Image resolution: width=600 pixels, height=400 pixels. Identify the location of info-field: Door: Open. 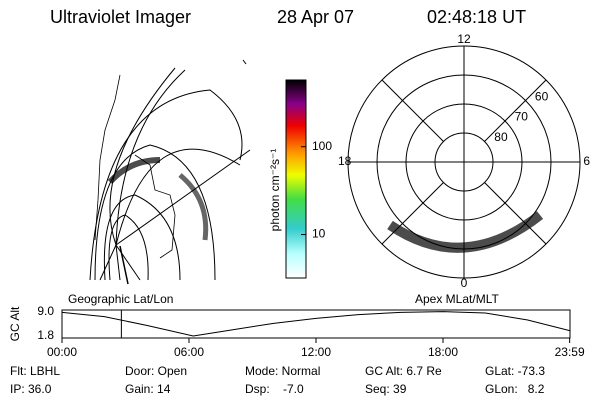
(156, 371).